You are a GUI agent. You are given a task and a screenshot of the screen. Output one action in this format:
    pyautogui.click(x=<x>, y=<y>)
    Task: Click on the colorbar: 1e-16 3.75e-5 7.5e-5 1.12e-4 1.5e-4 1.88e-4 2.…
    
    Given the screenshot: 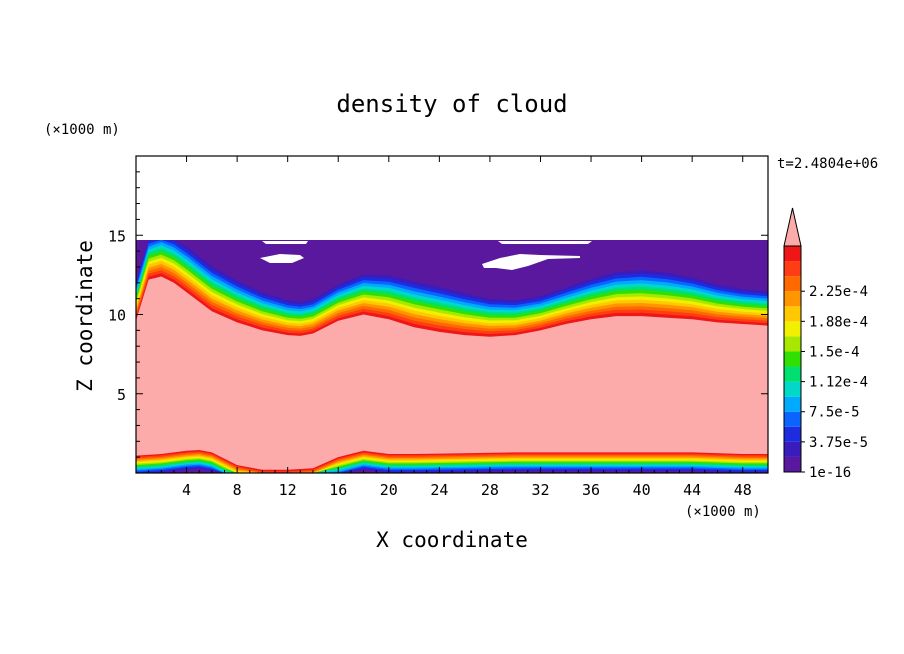 What is the action you would take?
    pyautogui.click(x=825, y=344)
    